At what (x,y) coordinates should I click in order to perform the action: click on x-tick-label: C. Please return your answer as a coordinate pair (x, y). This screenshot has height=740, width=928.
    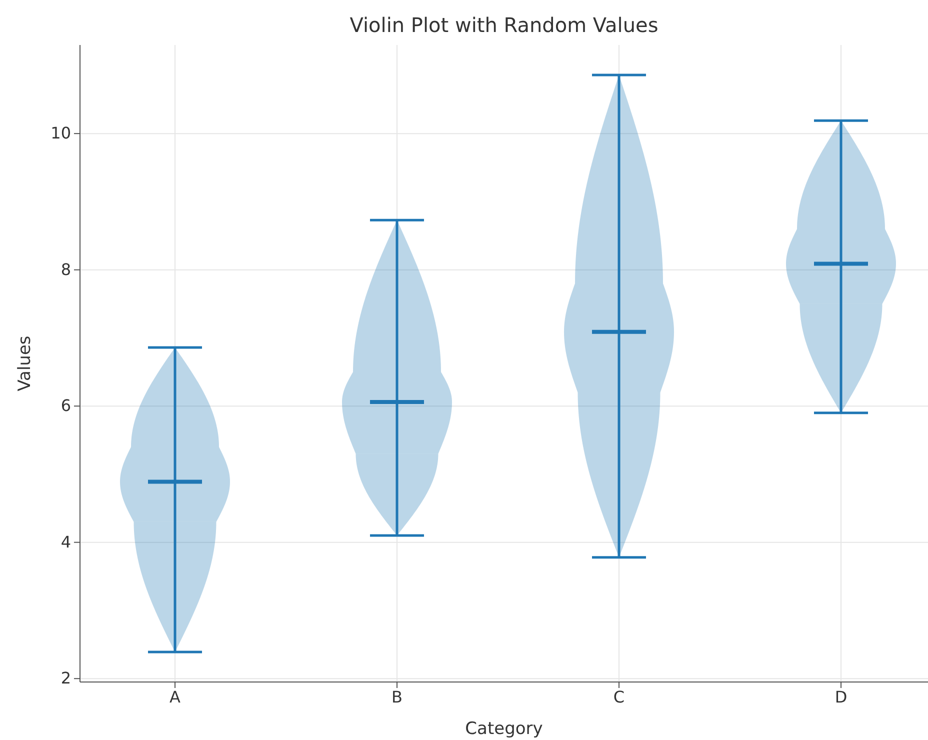
    Looking at the image, I should click on (619, 696).